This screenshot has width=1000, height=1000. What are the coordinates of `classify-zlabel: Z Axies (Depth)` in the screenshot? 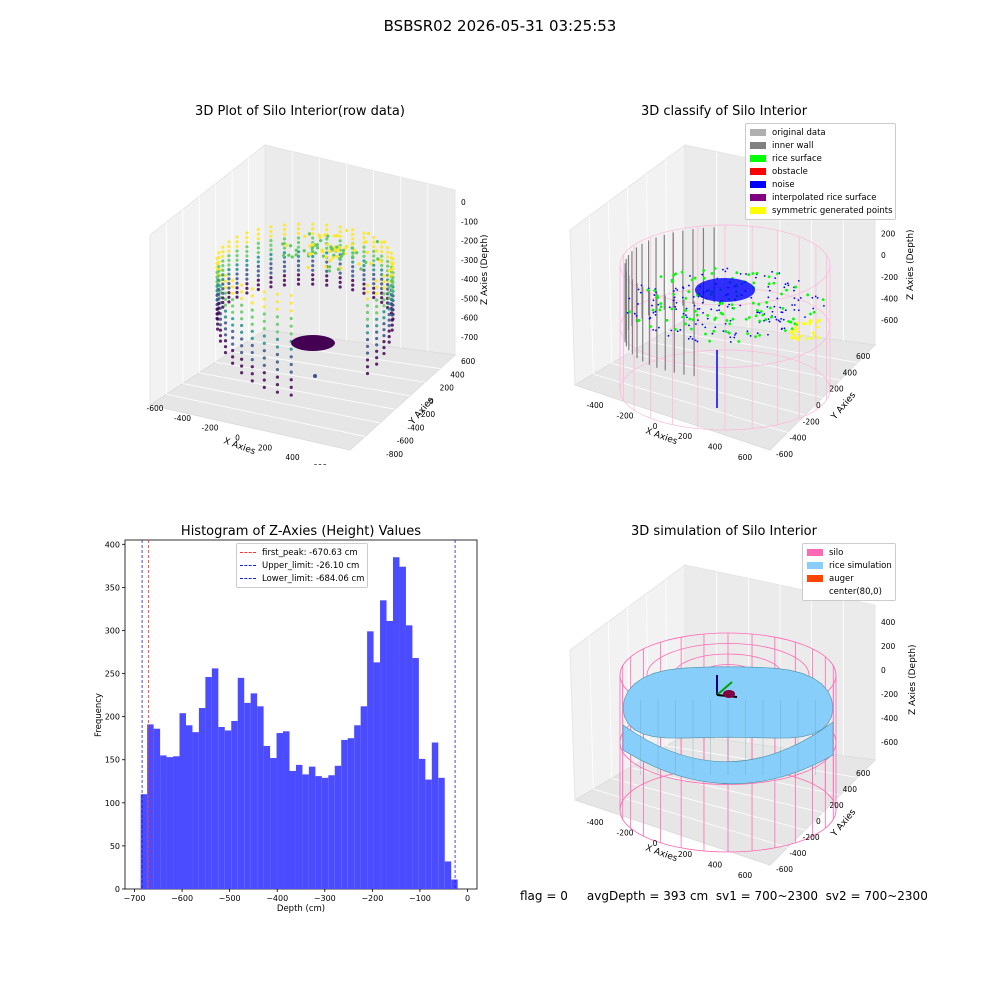 It's located at (911, 264).